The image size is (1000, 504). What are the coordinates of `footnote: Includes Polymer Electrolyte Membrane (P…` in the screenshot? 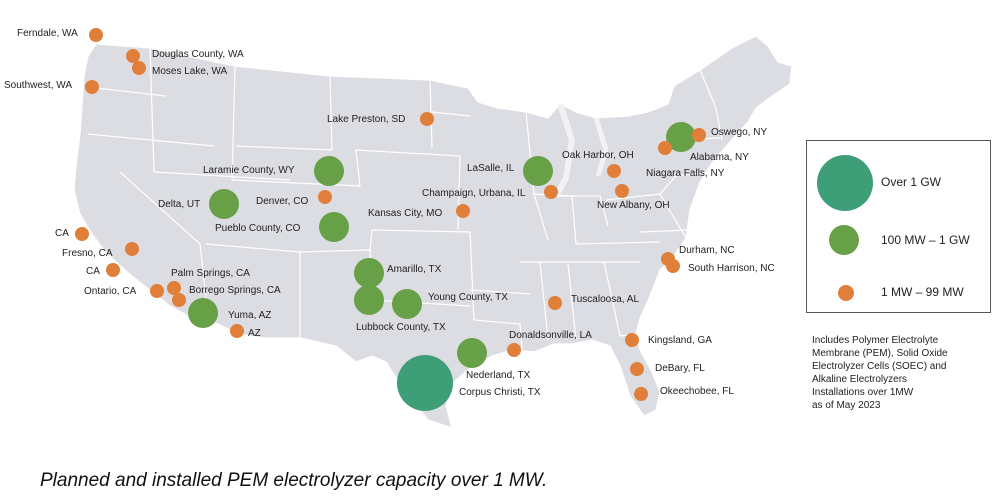 It's located at (902, 373).